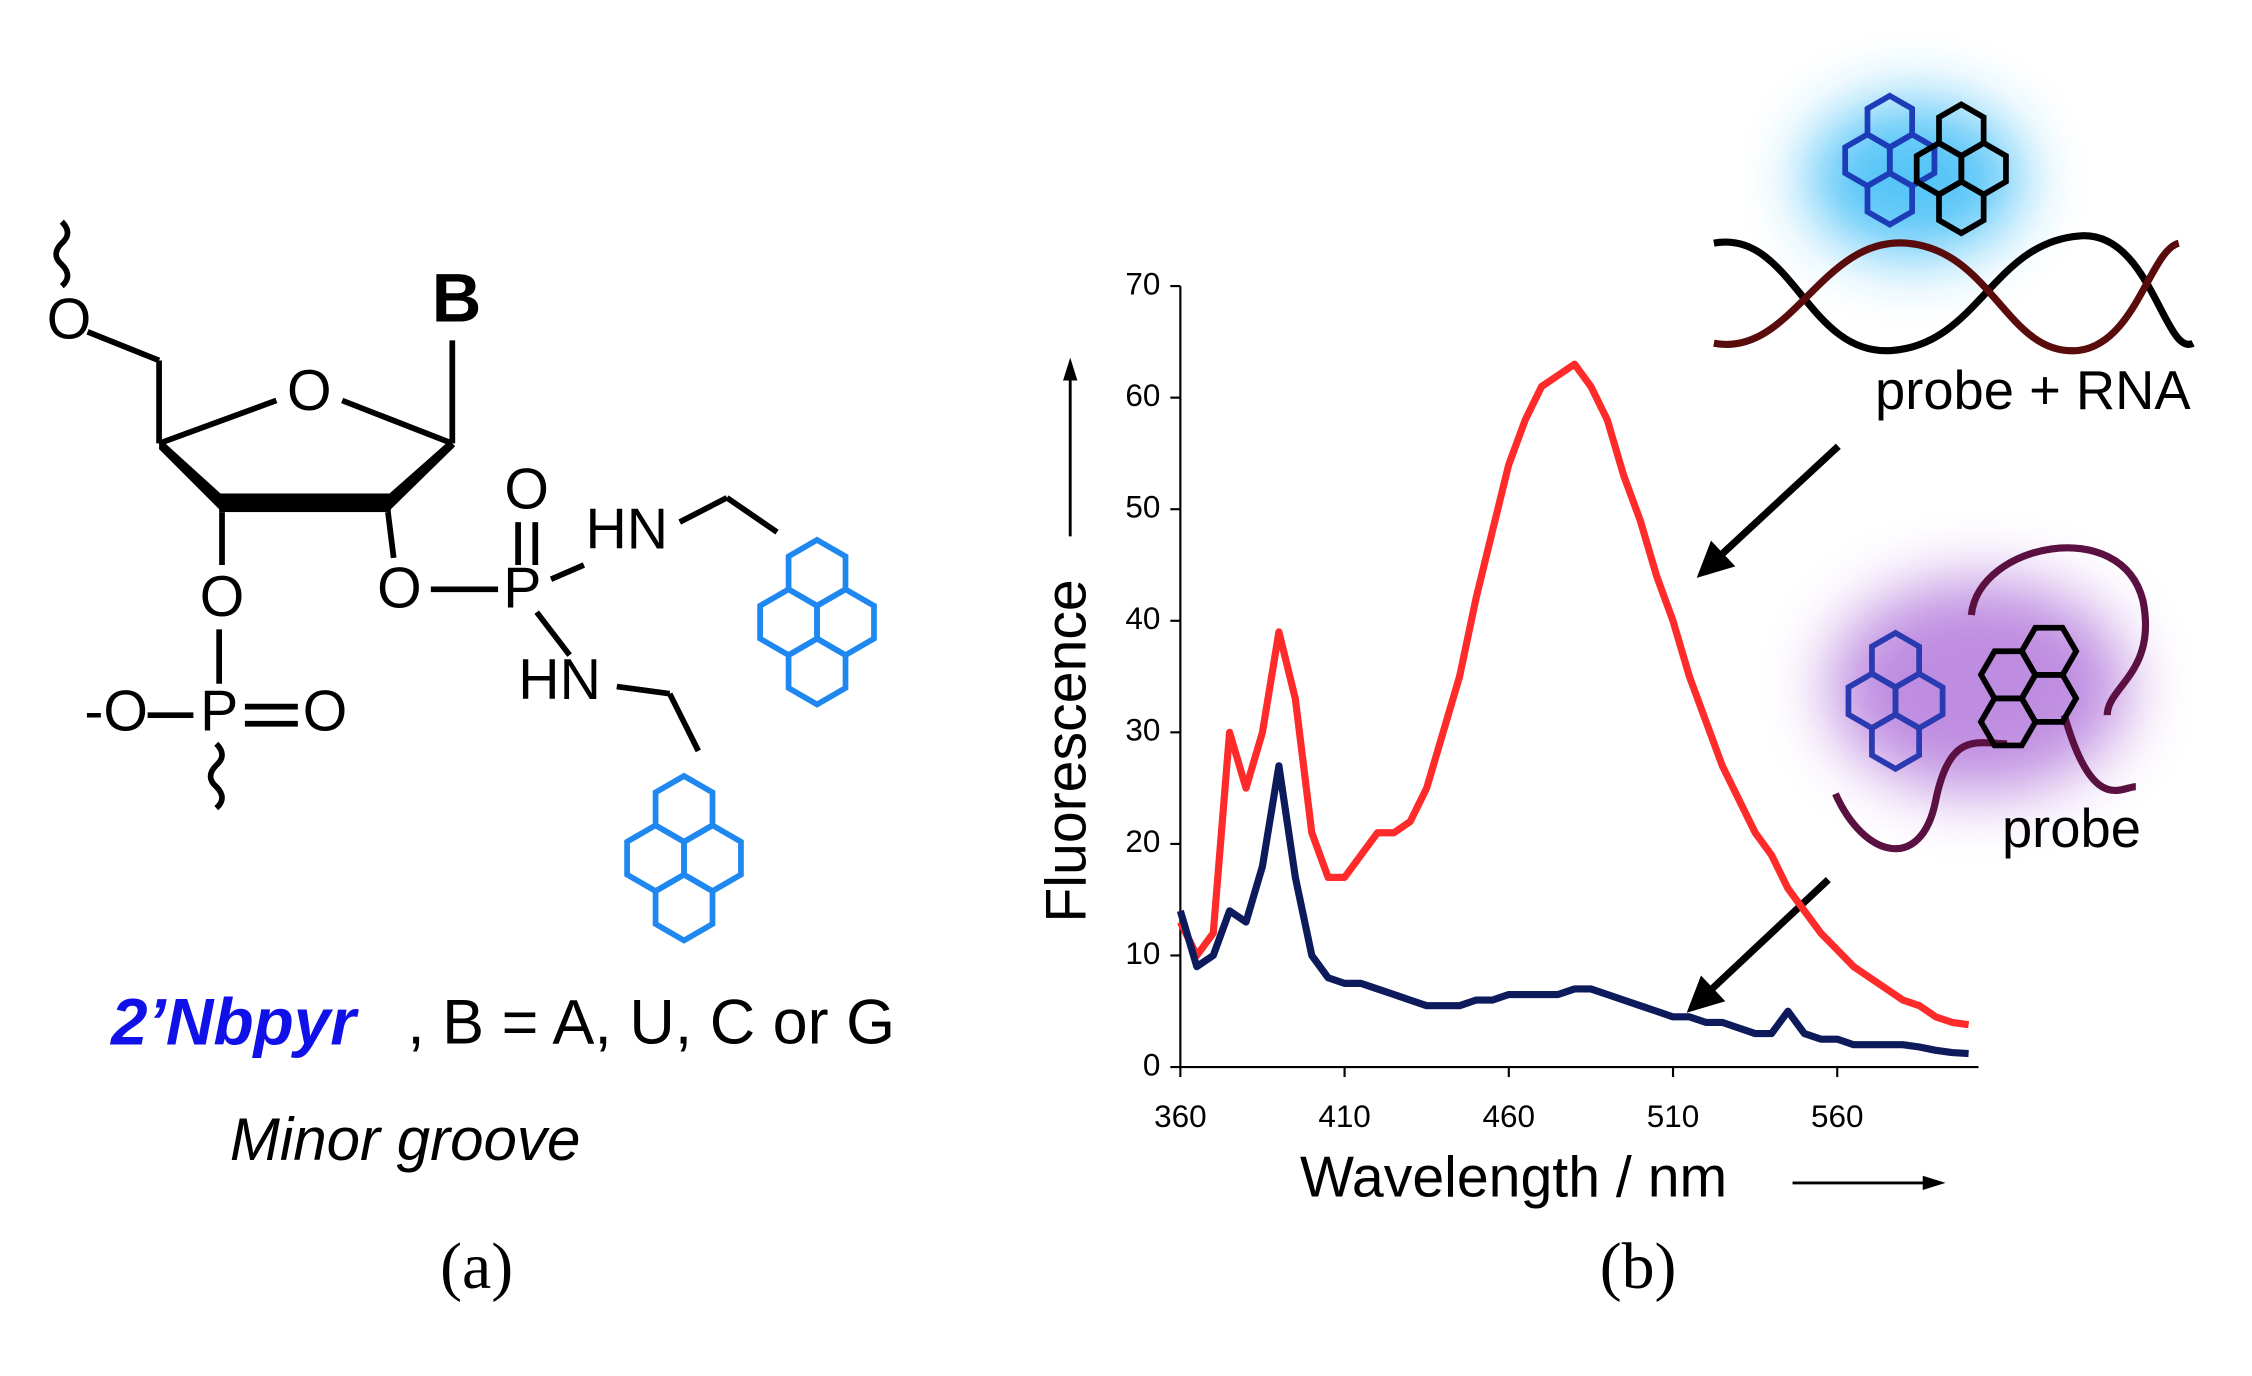  What do you see at coordinates (750, 740) in the screenshot?
I see `pyrene-groups` at bounding box center [750, 740].